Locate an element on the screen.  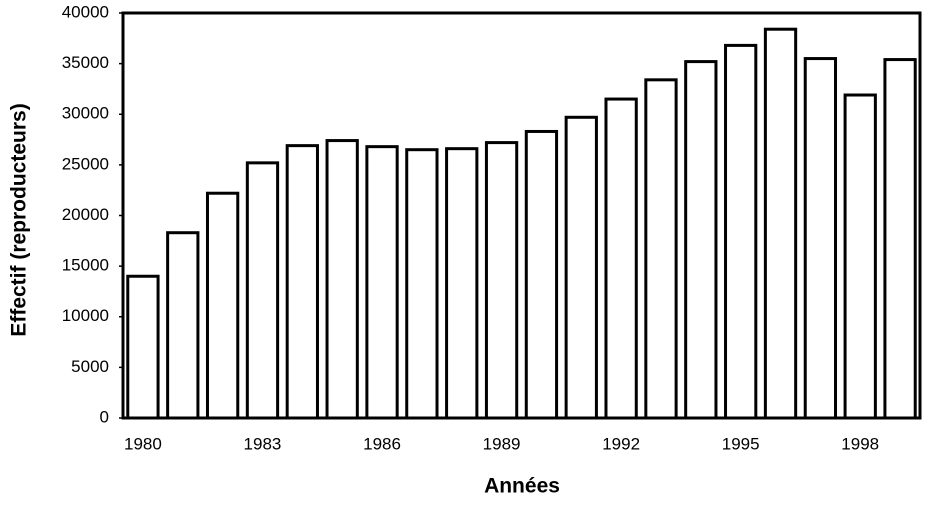
y-tick-label: 5000 is located at coordinates (90, 366).